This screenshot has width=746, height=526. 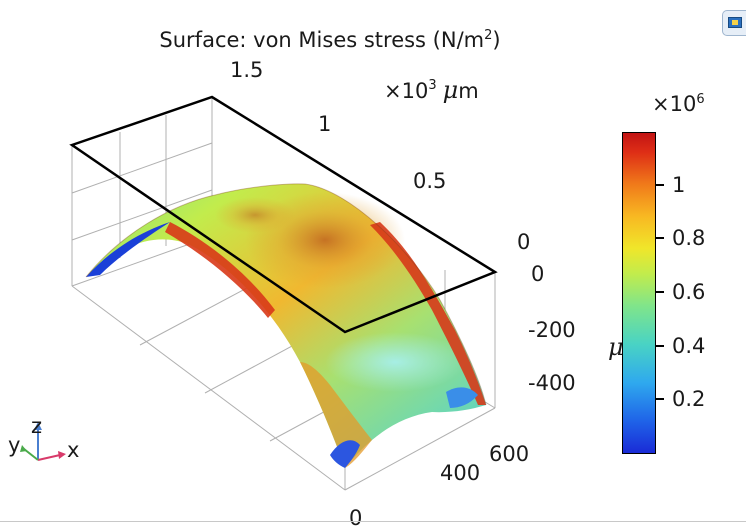 I want to click on z-tick-label: -400, so click(x=552, y=383).